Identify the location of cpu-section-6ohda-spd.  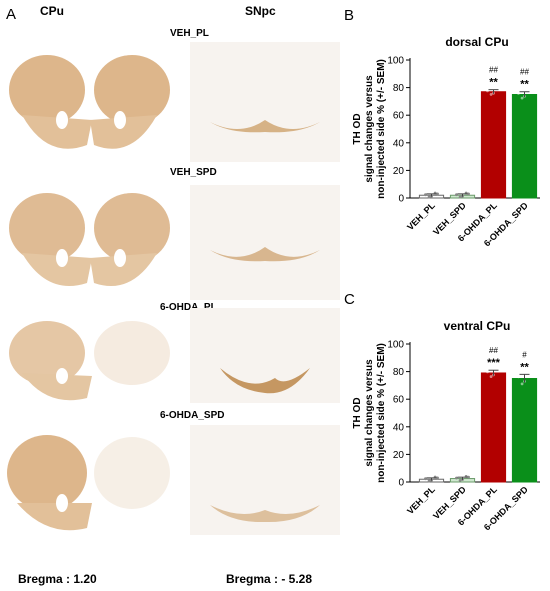
(88, 483).